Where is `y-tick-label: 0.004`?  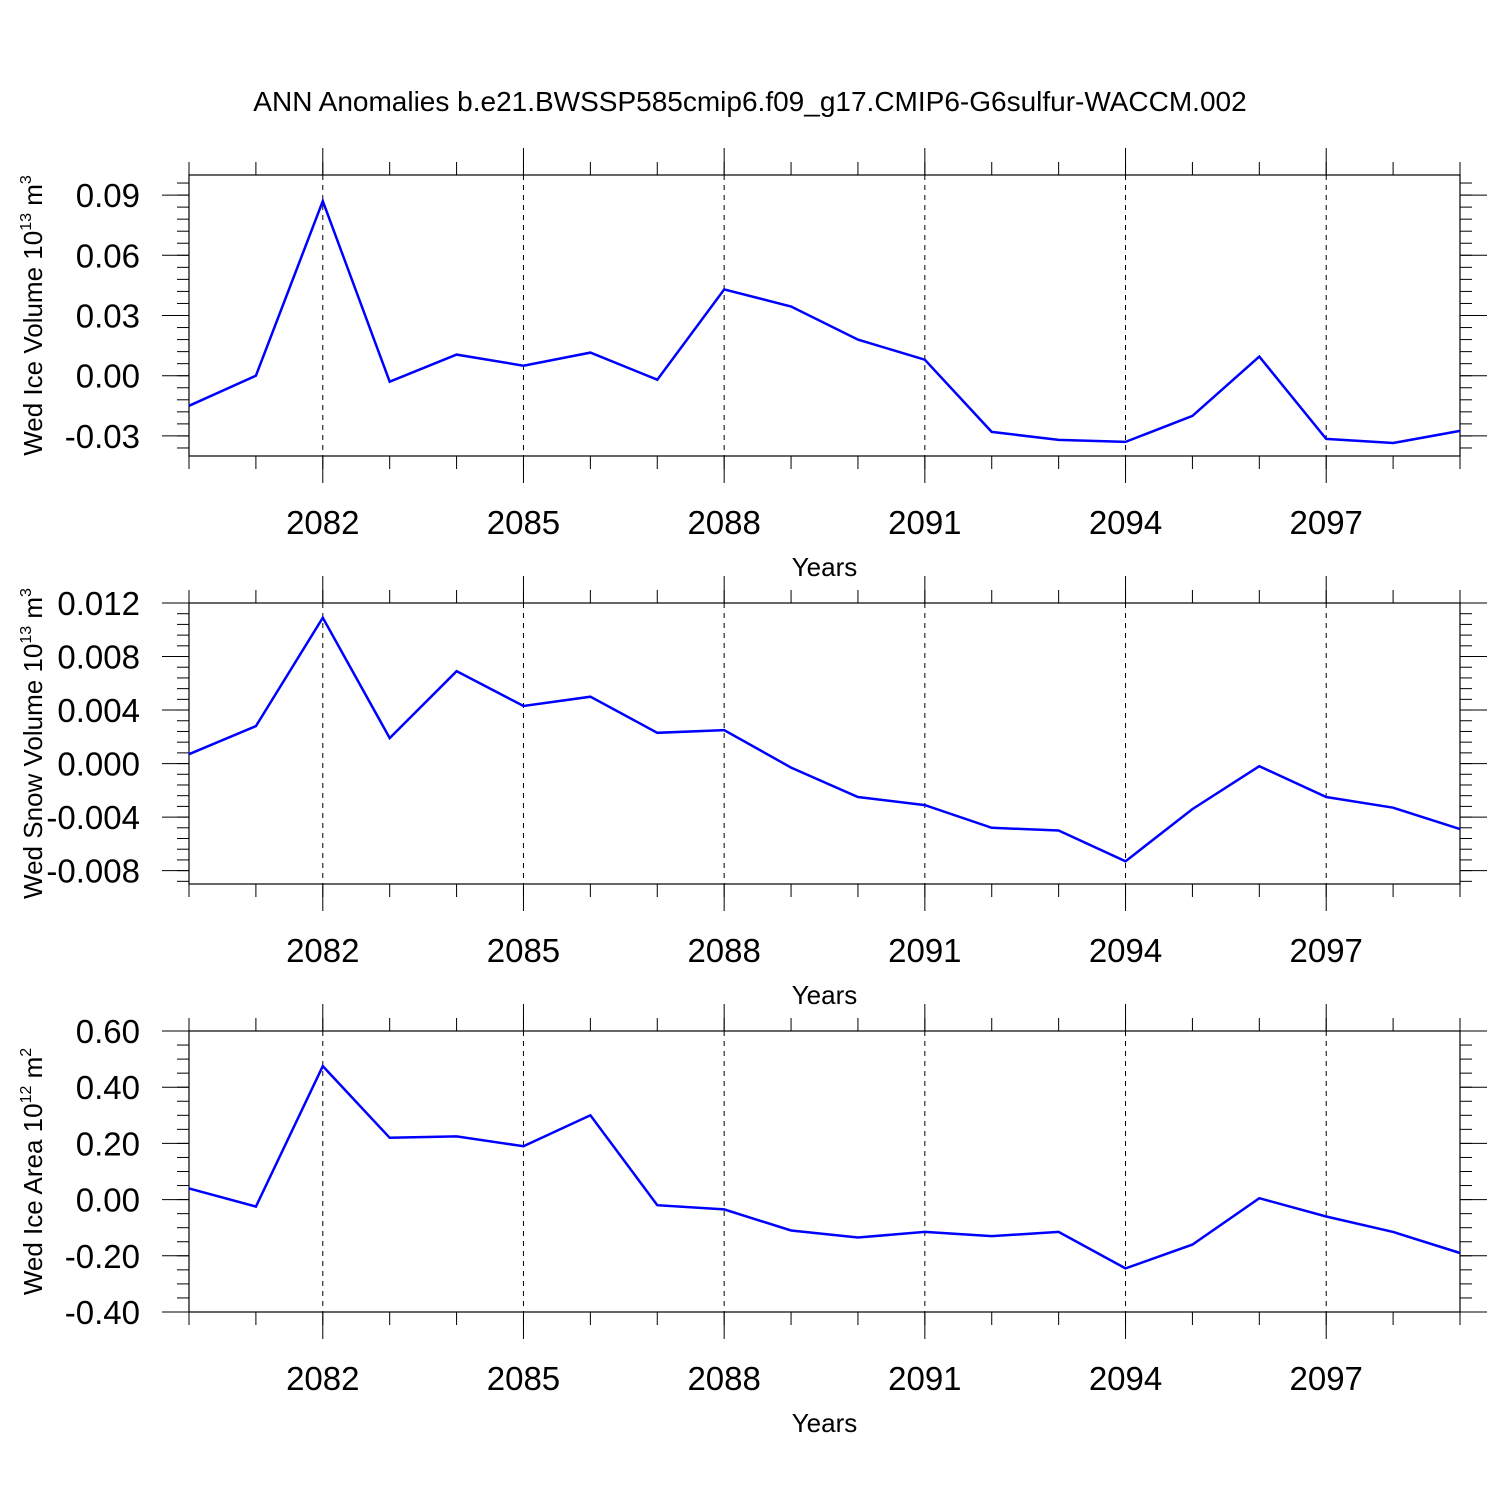 y-tick-label: 0.004 is located at coordinates (98, 710).